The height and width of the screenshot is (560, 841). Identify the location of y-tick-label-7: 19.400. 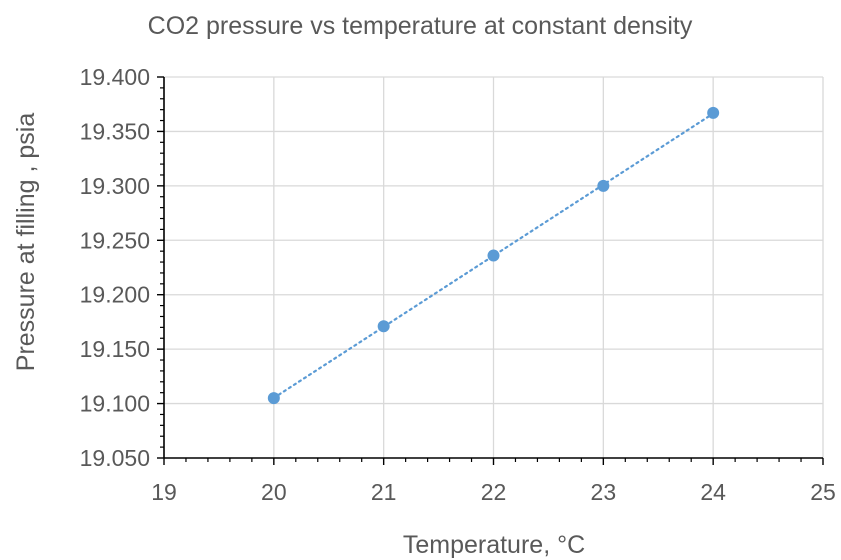
(115, 77).